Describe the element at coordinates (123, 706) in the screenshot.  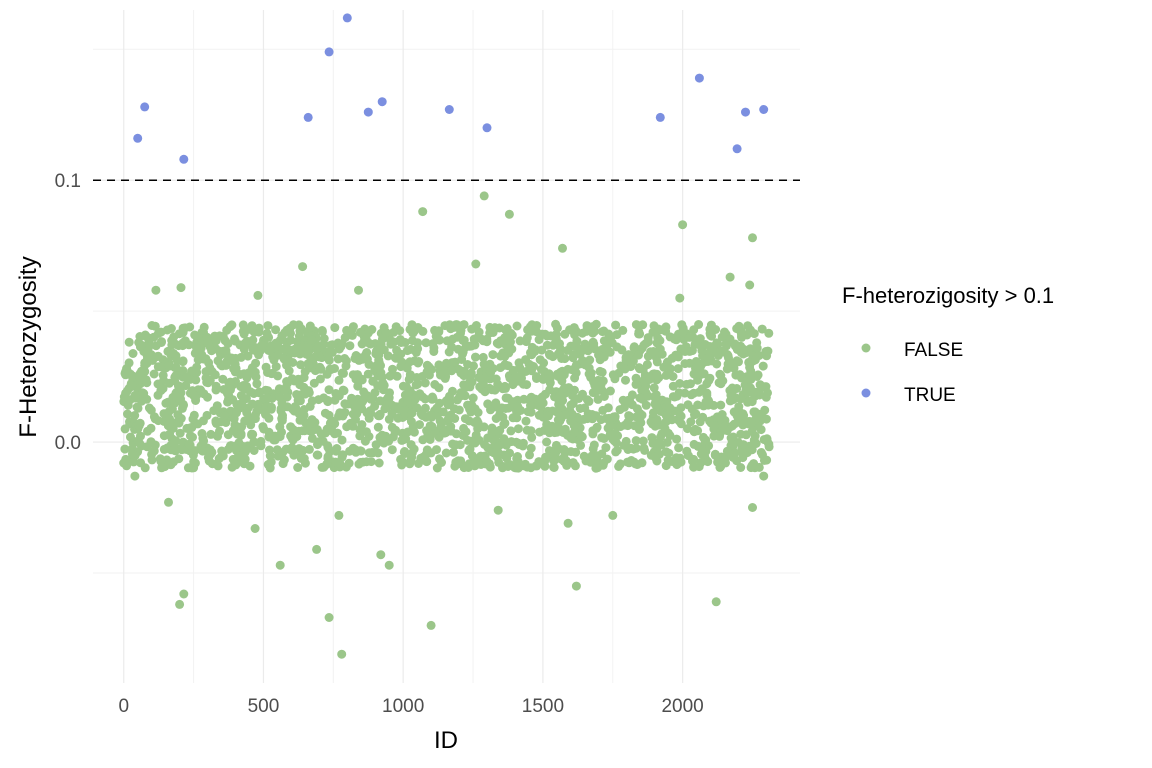
I see `x-tick-label: 0` at that location.